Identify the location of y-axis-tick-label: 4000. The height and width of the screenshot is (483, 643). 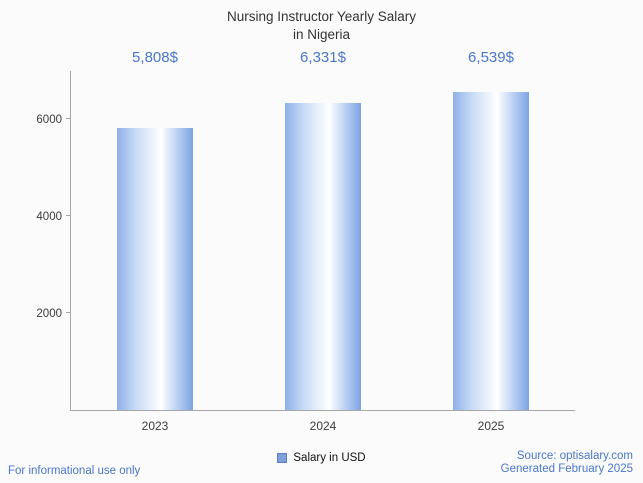
(49, 216).